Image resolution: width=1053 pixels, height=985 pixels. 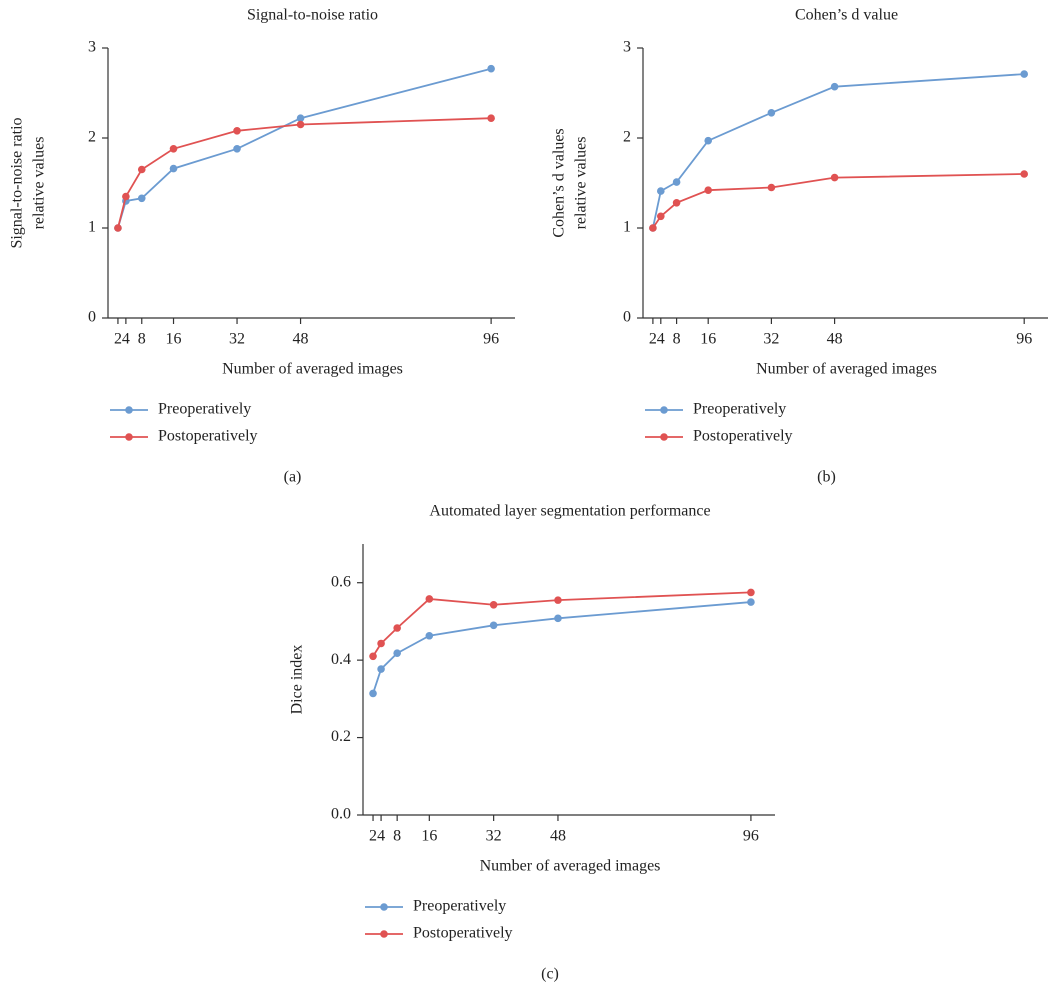 I want to click on y-tick-label: 0.4, so click(x=341, y=659).